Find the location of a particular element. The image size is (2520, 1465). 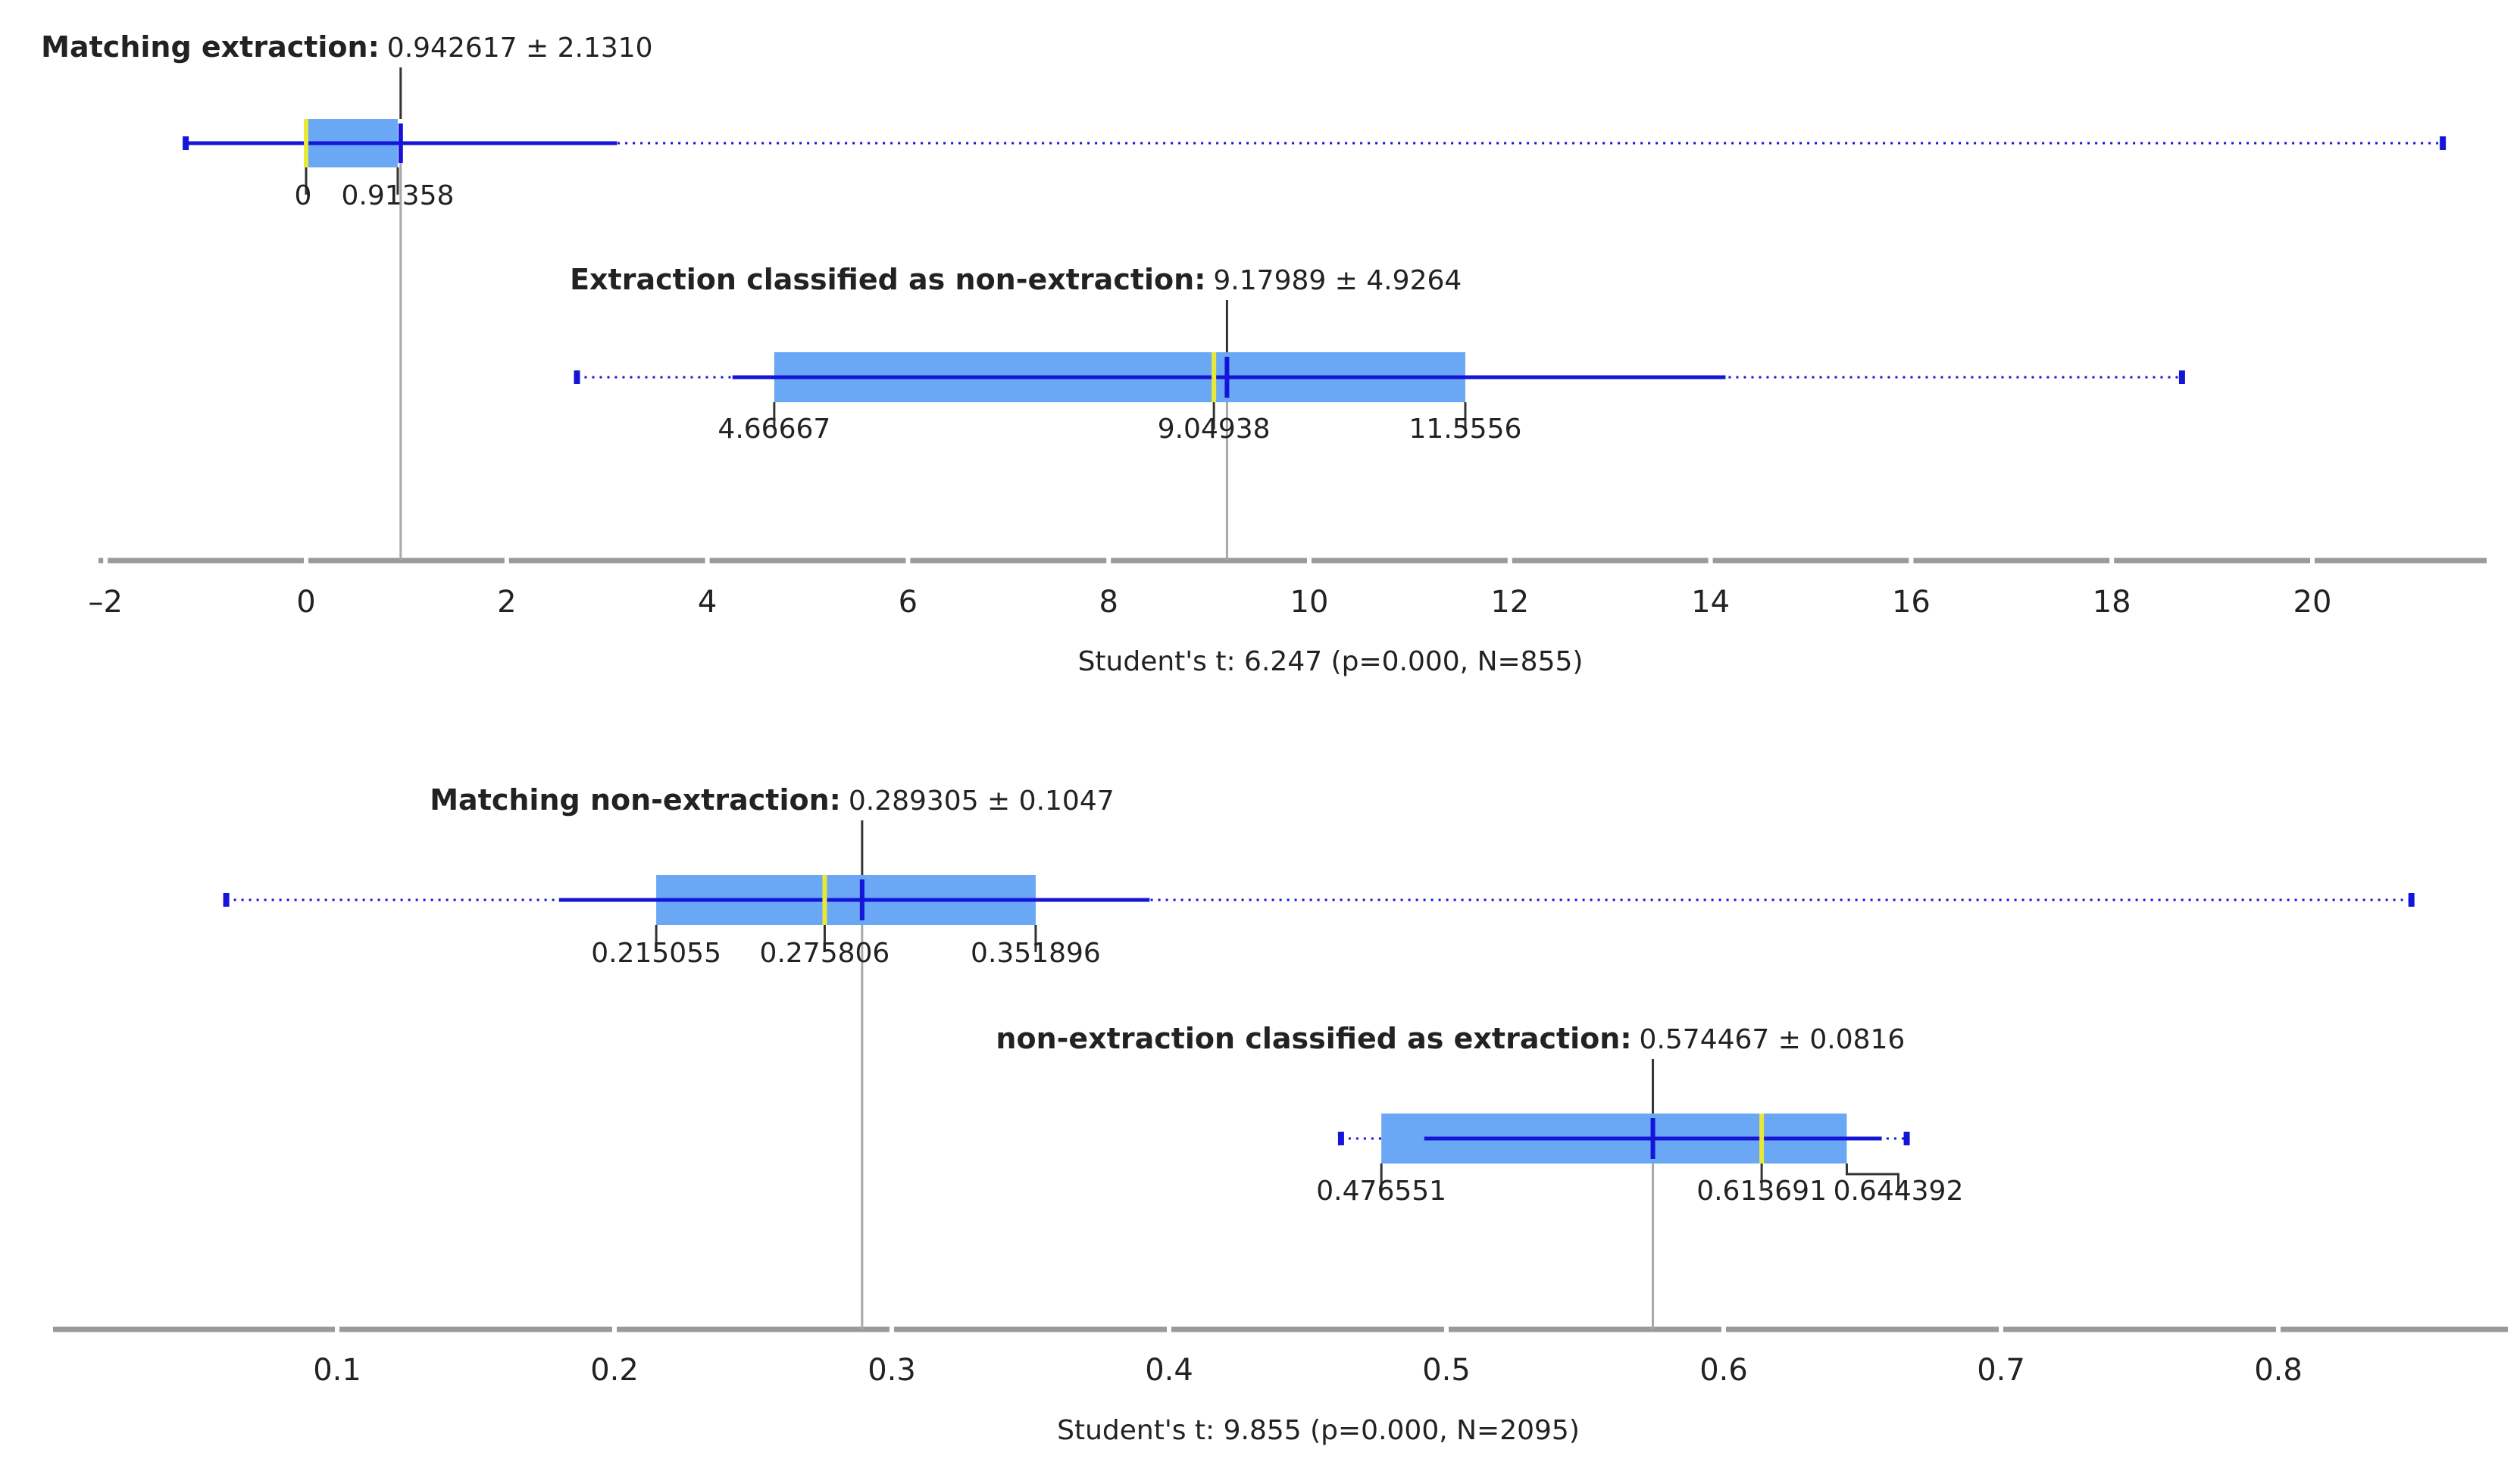

x-tick-label: 2 is located at coordinates (506, 602).